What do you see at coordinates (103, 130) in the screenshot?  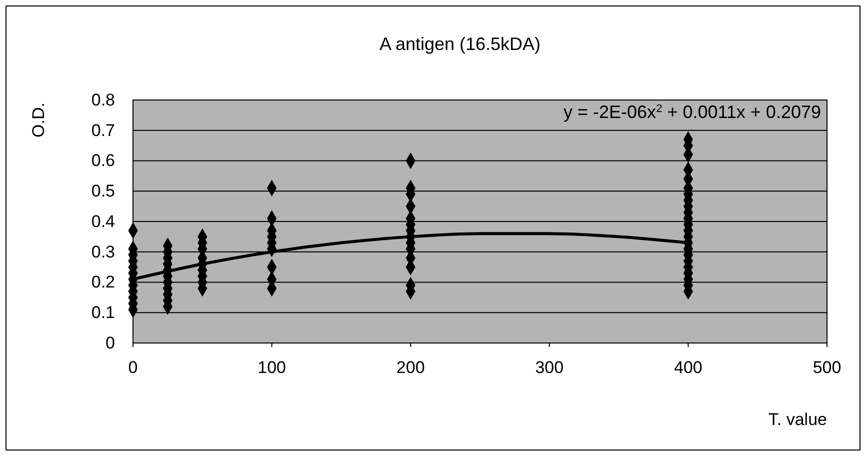 I see `y-tick-label: 0.7` at bounding box center [103, 130].